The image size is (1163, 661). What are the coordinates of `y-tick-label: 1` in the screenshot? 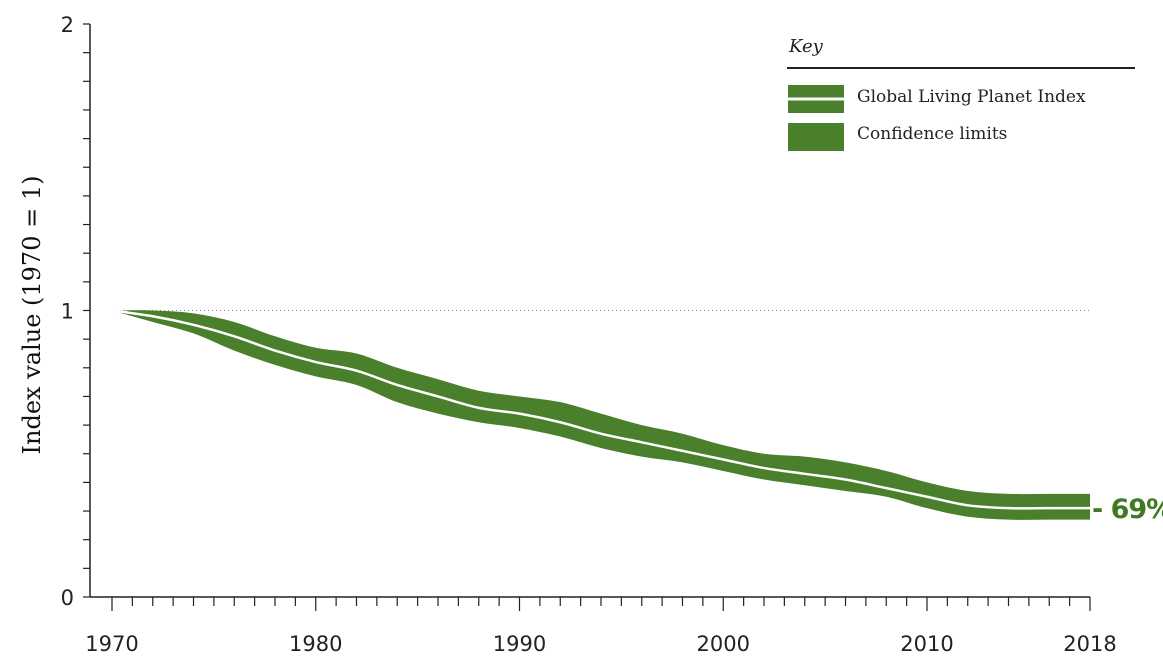 It's located at (67, 312).